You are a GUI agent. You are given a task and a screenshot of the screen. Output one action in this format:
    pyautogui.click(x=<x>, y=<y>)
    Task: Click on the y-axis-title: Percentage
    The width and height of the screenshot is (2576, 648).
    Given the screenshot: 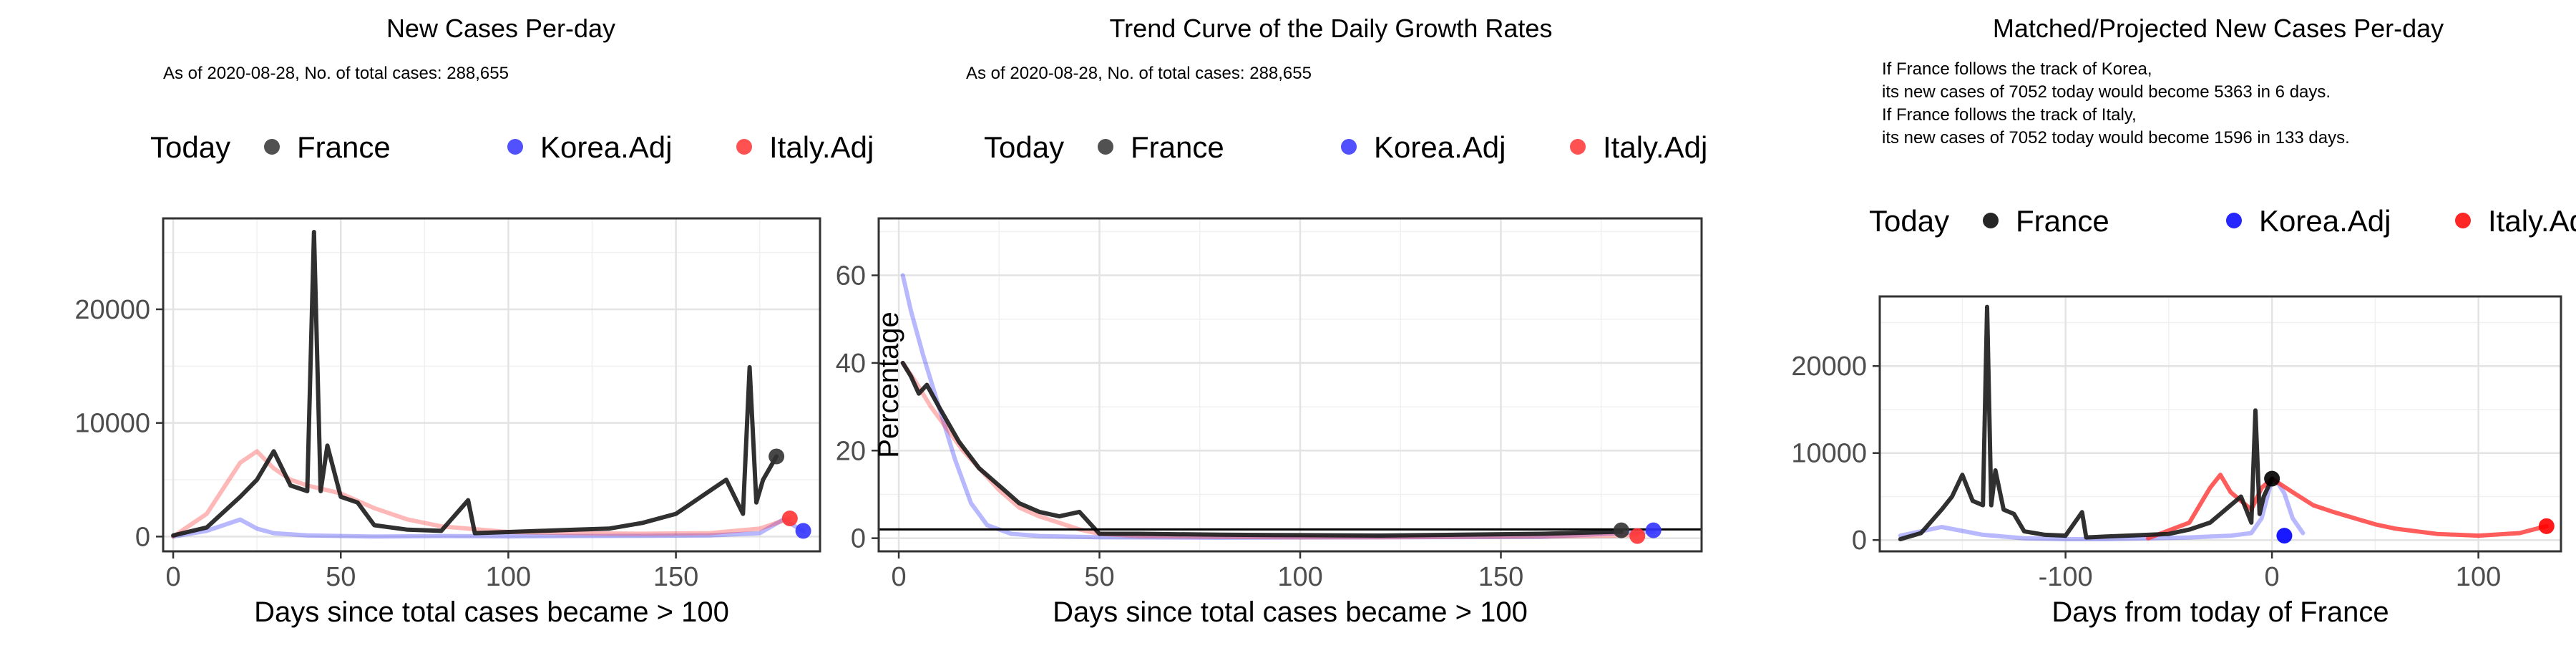 What is the action you would take?
    pyautogui.click(x=888, y=384)
    